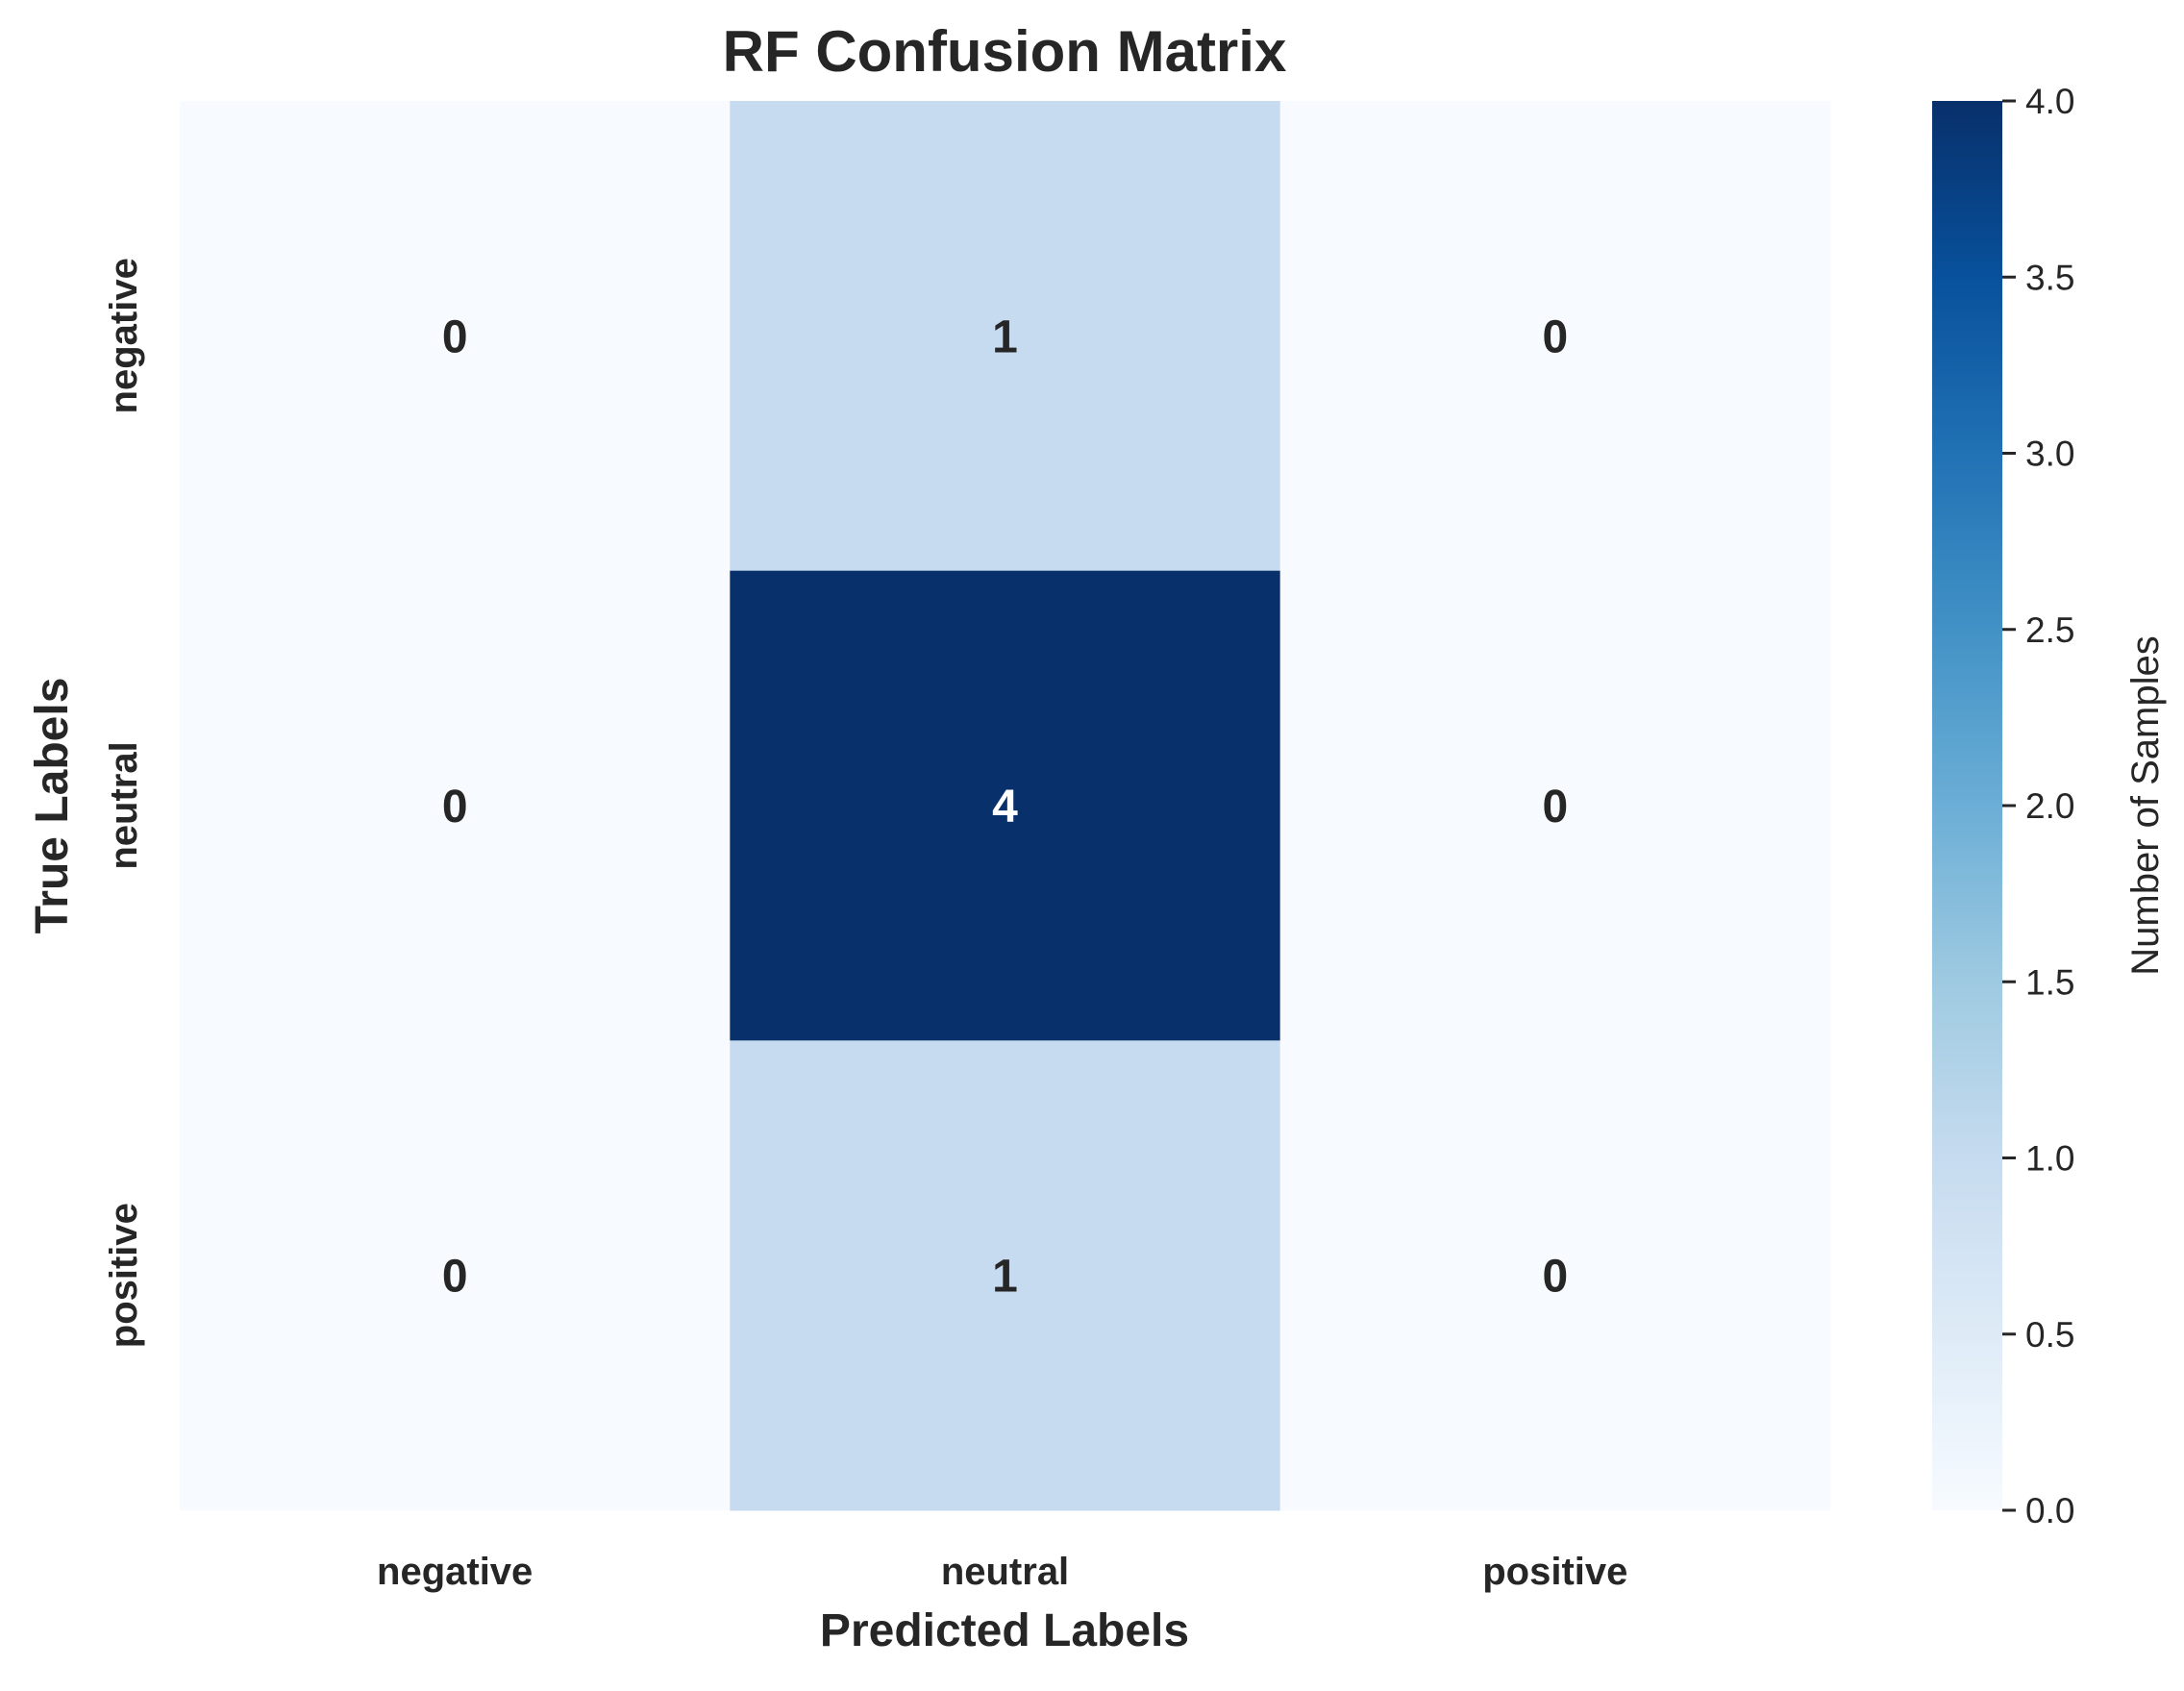 The height and width of the screenshot is (1691, 2184). Describe the element at coordinates (124, 335) in the screenshot. I see `y-tick-label: negative` at that location.